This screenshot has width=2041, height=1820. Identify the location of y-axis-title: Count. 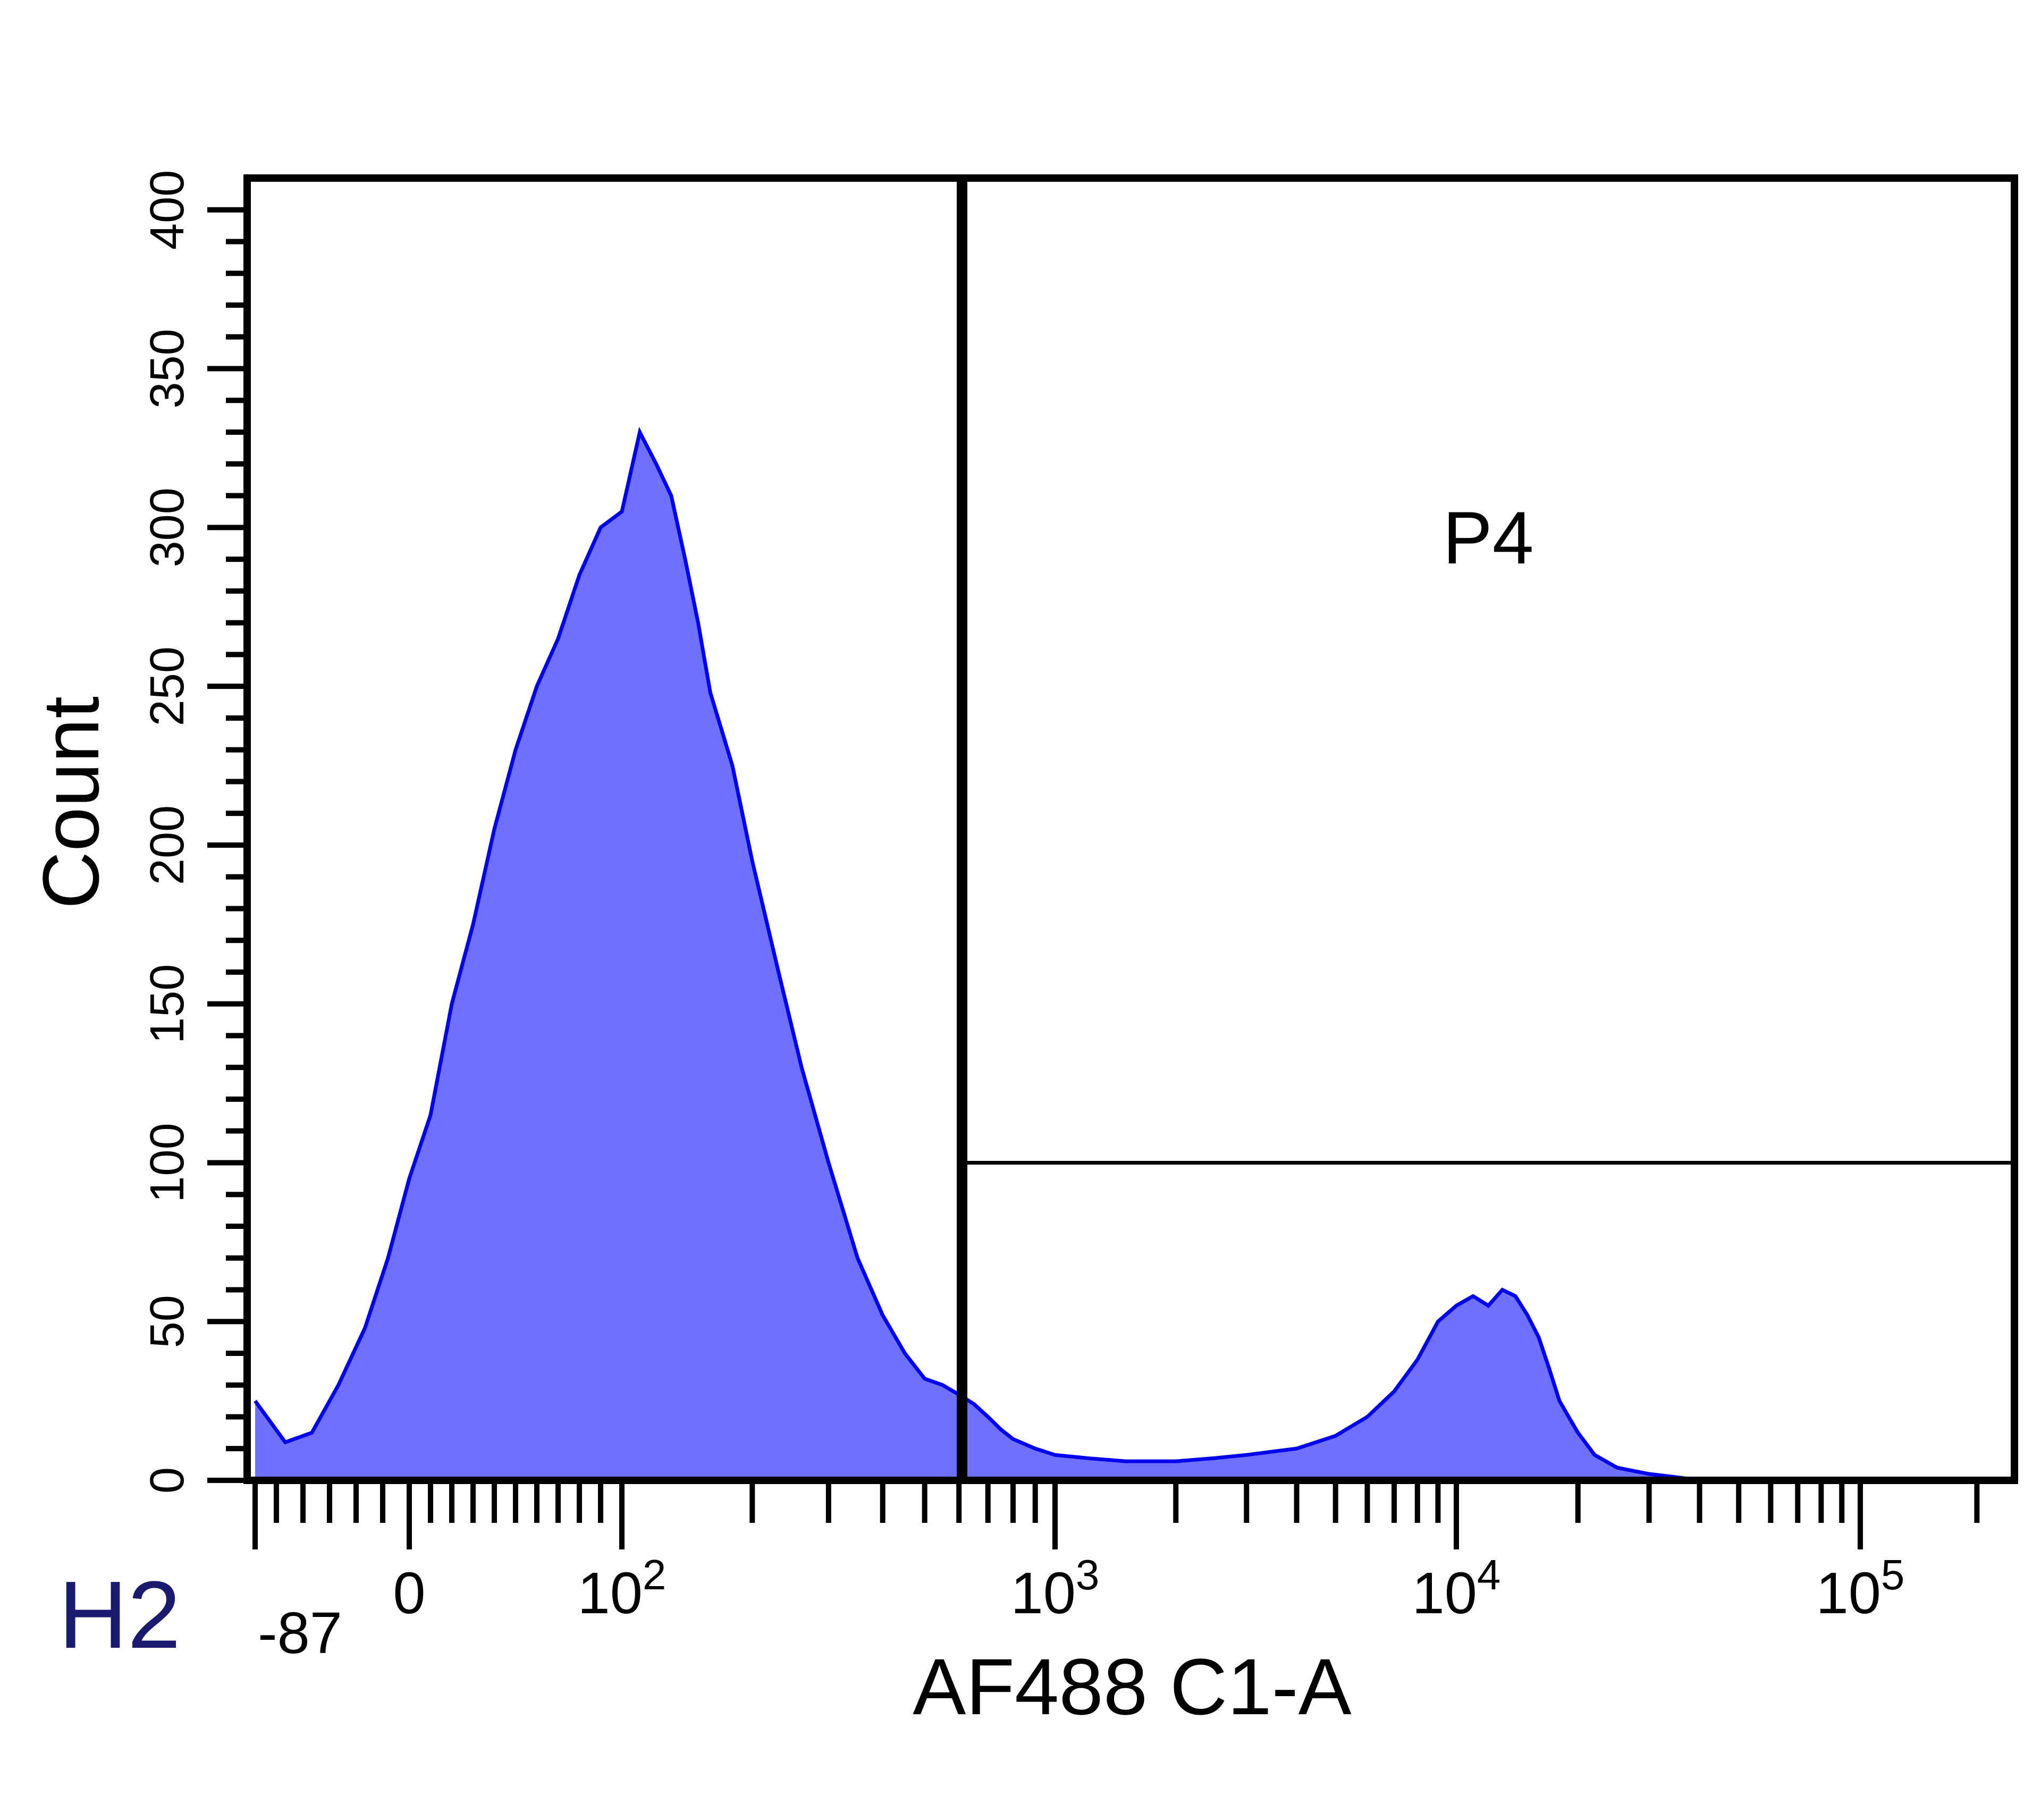
(70, 802).